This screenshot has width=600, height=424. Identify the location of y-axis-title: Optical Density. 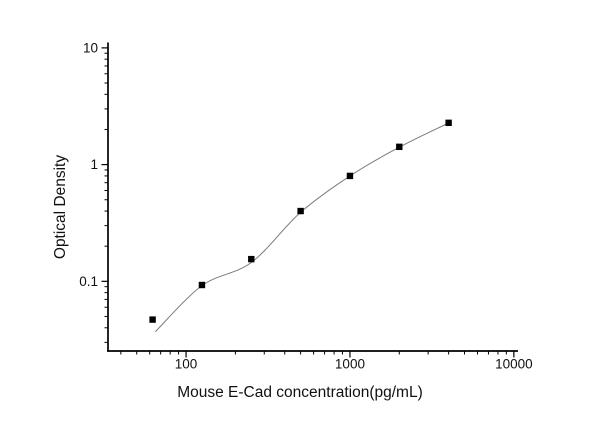
(60, 207).